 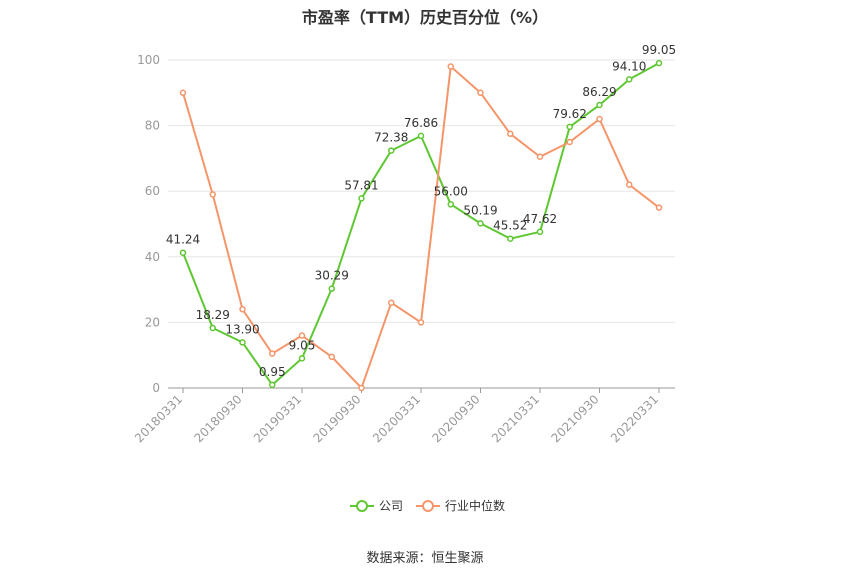 What do you see at coordinates (480, 210) in the screenshot?
I see `data-label: 50.19` at bounding box center [480, 210].